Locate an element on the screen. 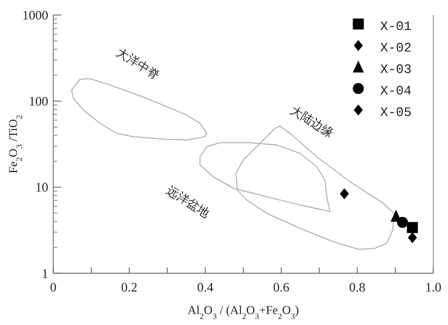 The image size is (448, 325). y-tick-label: 1000 is located at coordinates (35, 15).